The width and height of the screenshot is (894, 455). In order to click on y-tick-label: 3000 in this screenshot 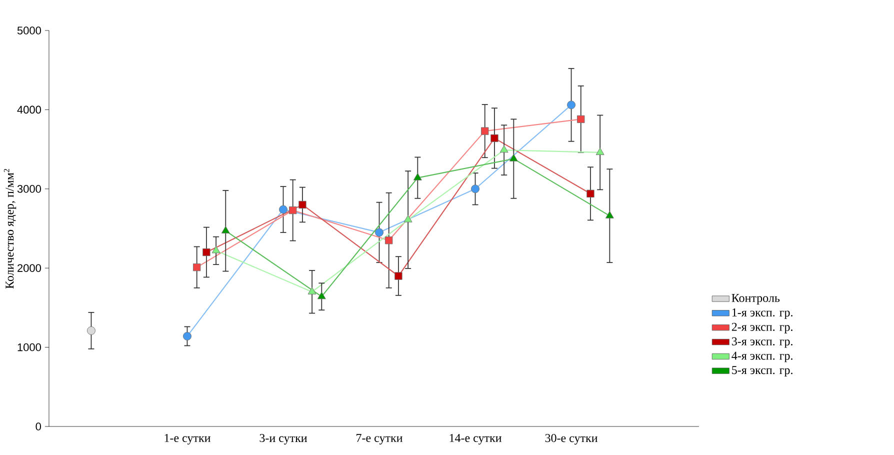, I will do `click(29, 189)`.